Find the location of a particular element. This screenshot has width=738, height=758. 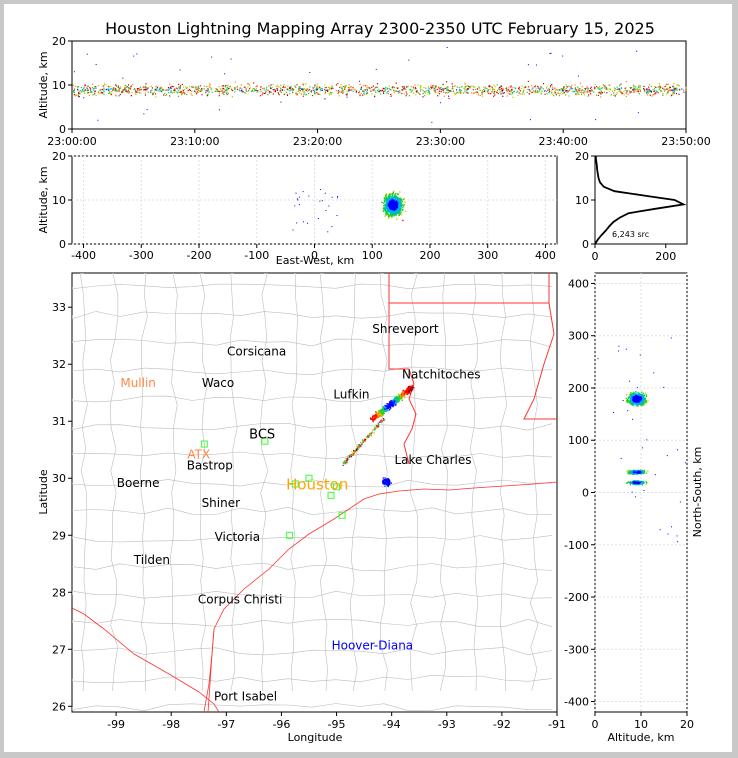

altitude-histogram-ytick-label: 10 is located at coordinates (582, 200).